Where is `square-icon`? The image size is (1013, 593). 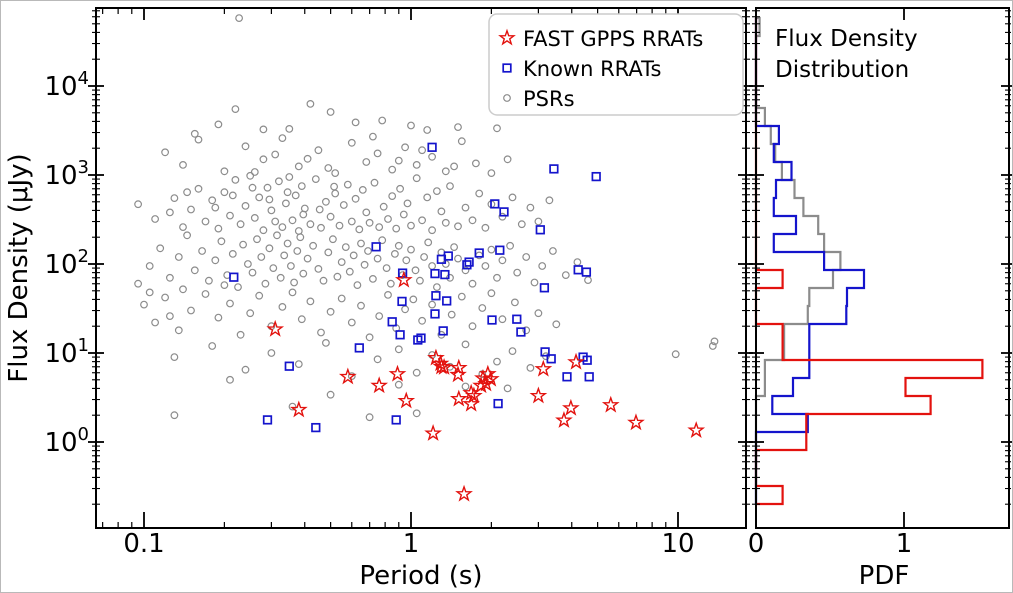
square-icon is located at coordinates (507, 68).